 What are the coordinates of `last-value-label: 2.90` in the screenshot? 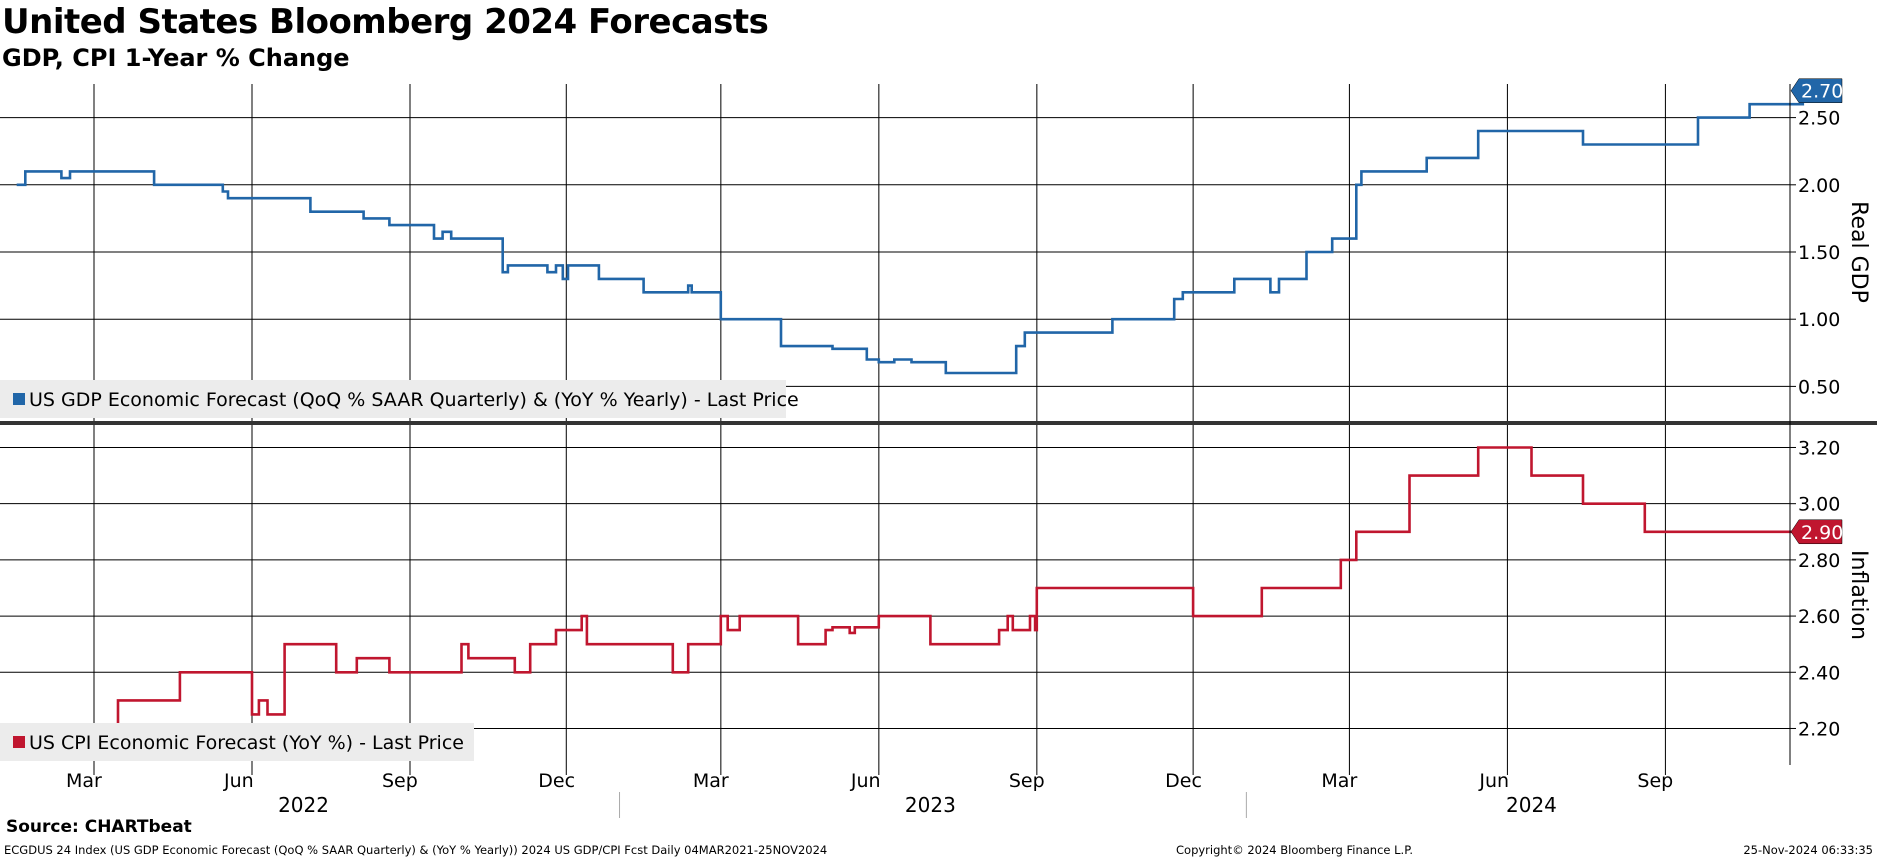 It's located at (1822, 533).